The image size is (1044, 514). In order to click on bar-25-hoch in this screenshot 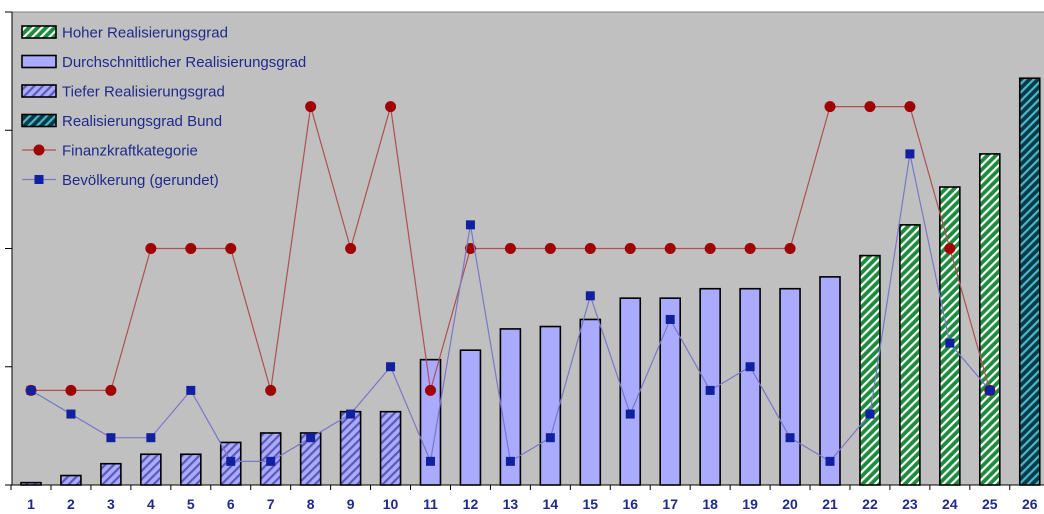, I will do `click(989, 319)`.